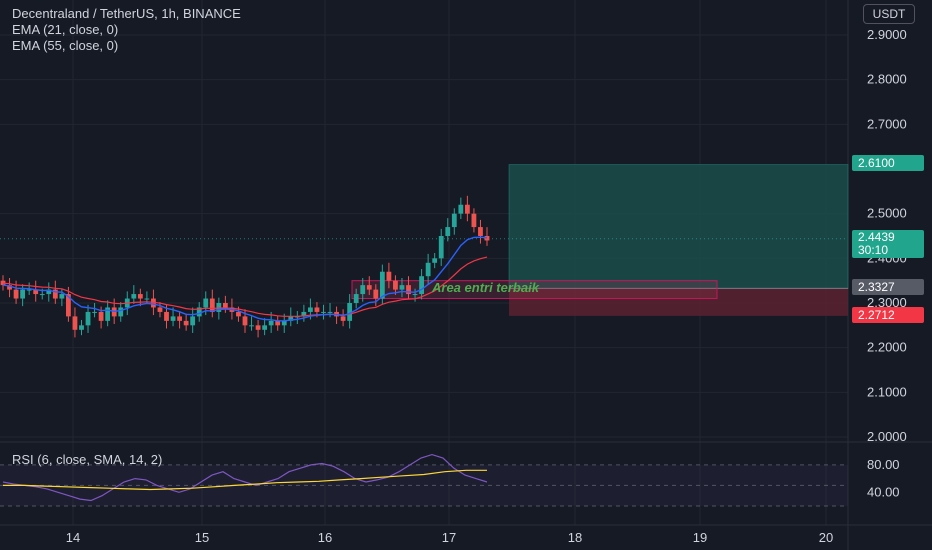 This screenshot has height=550, width=932. Describe the element at coordinates (887, 79) in the screenshot. I see `y-tick-label: 2.8000` at that location.